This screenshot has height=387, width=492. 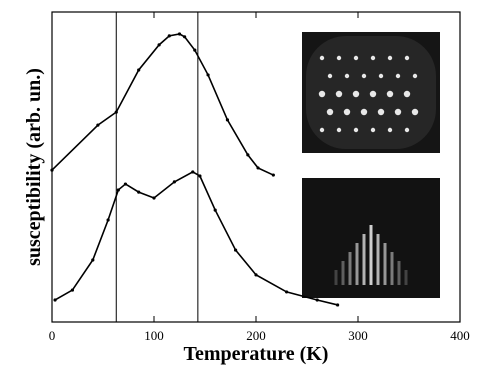 What do you see at coordinates (256, 335) in the screenshot?
I see `x-tick-label: 200` at bounding box center [256, 335].